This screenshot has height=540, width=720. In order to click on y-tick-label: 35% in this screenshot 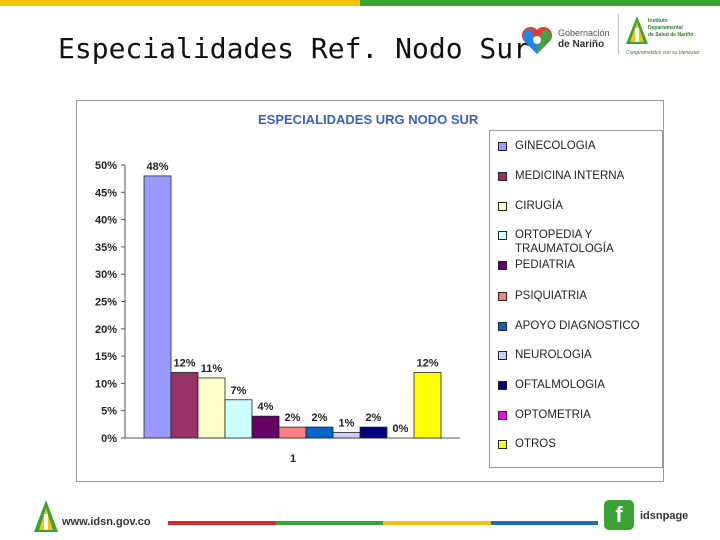, I will do `click(106, 248)`.